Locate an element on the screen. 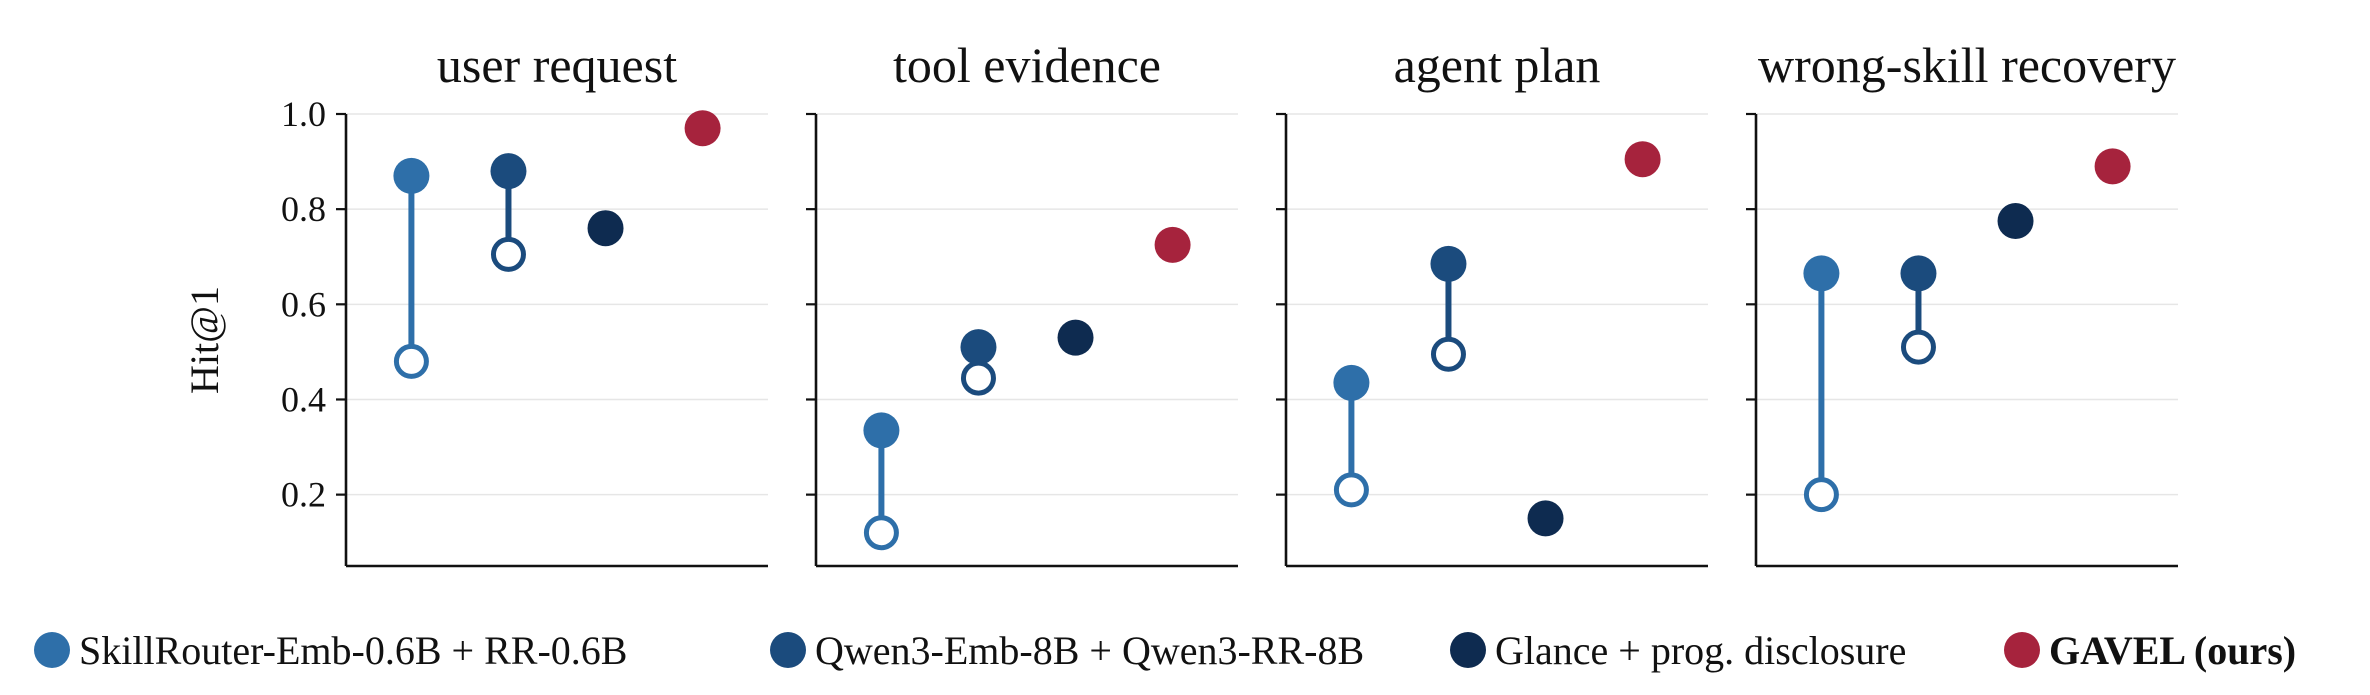 Image resolution: width=2370 pixels, height=695 pixels. legend-label-gavel: GAVEL (ours) is located at coordinates (2172, 650).